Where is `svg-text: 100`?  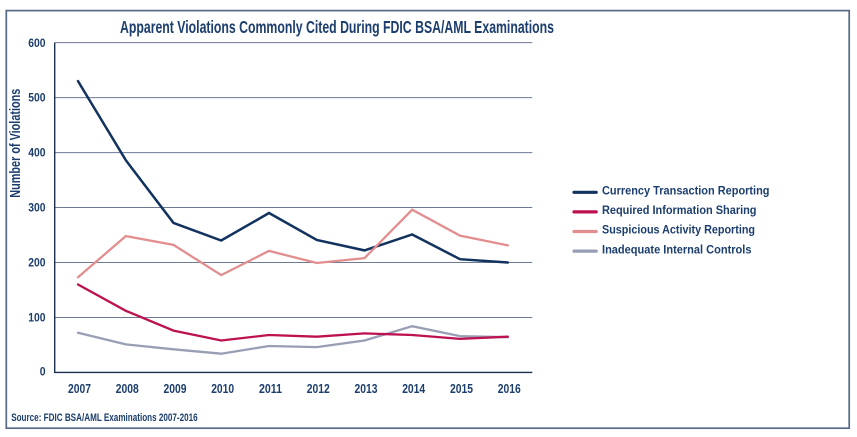
svg-text: 100 is located at coordinates (36, 318).